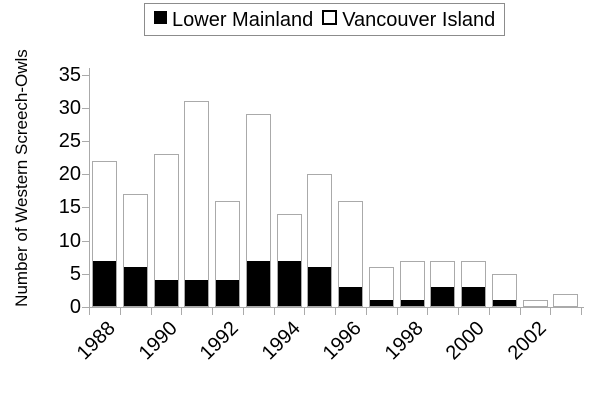  I want to click on bar-1996, so click(350, 254).